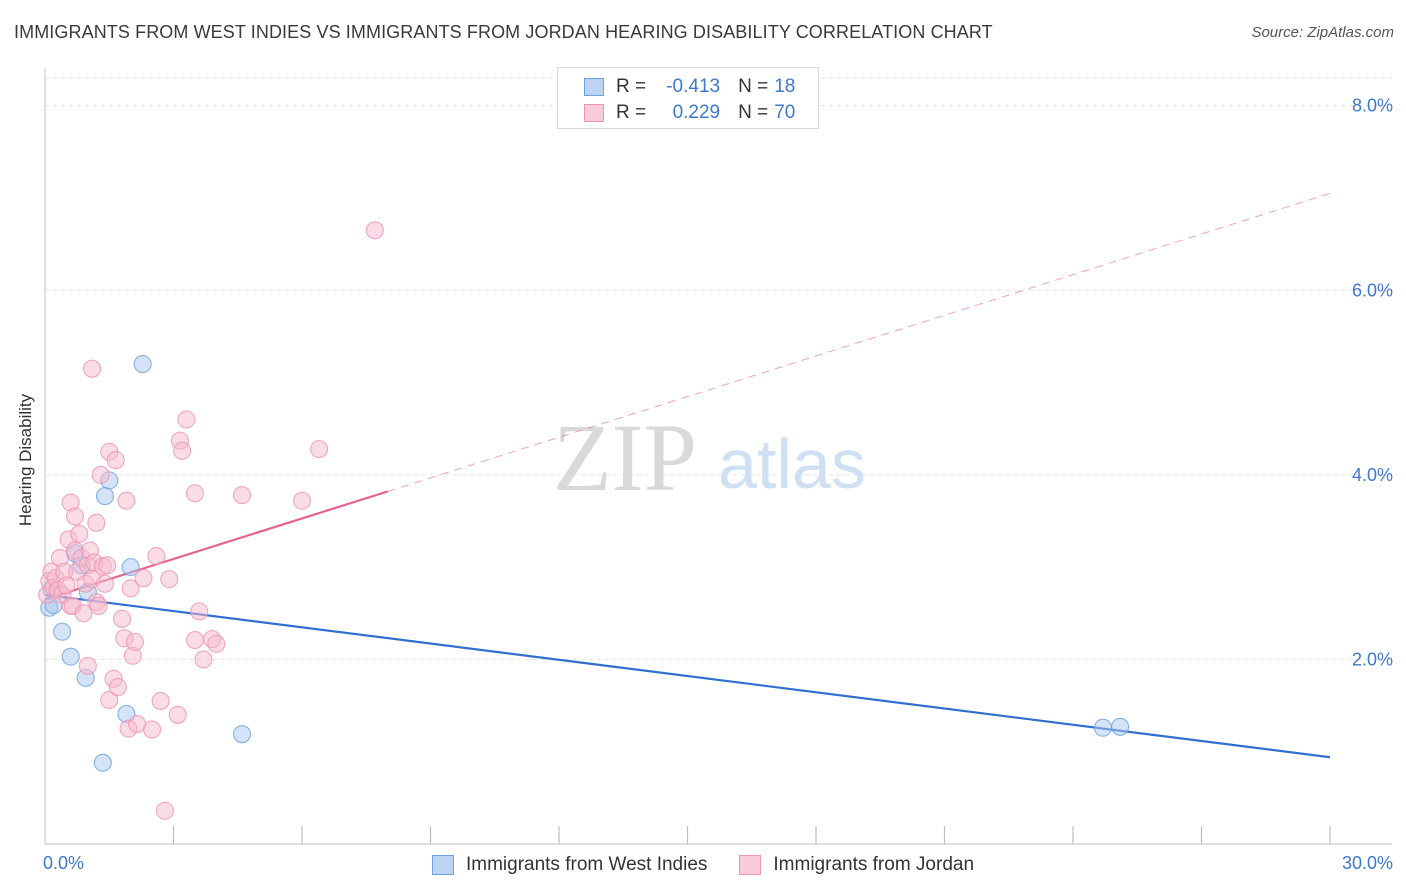 The image size is (1406, 892). Describe the element at coordinates (696, 112) in the screenshot. I see `r-value: 0.229` at that location.